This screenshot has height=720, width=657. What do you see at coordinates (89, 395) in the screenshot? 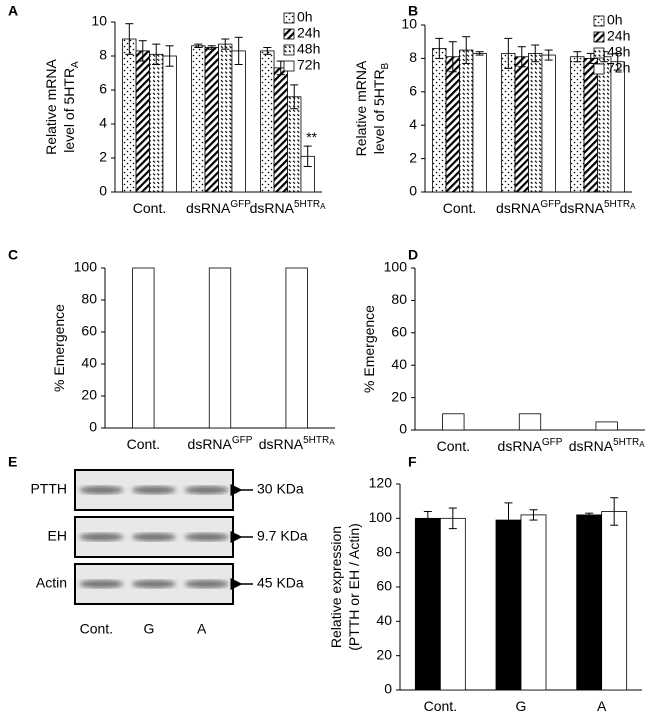
I see `y-tick-label: 20` at bounding box center [89, 395].